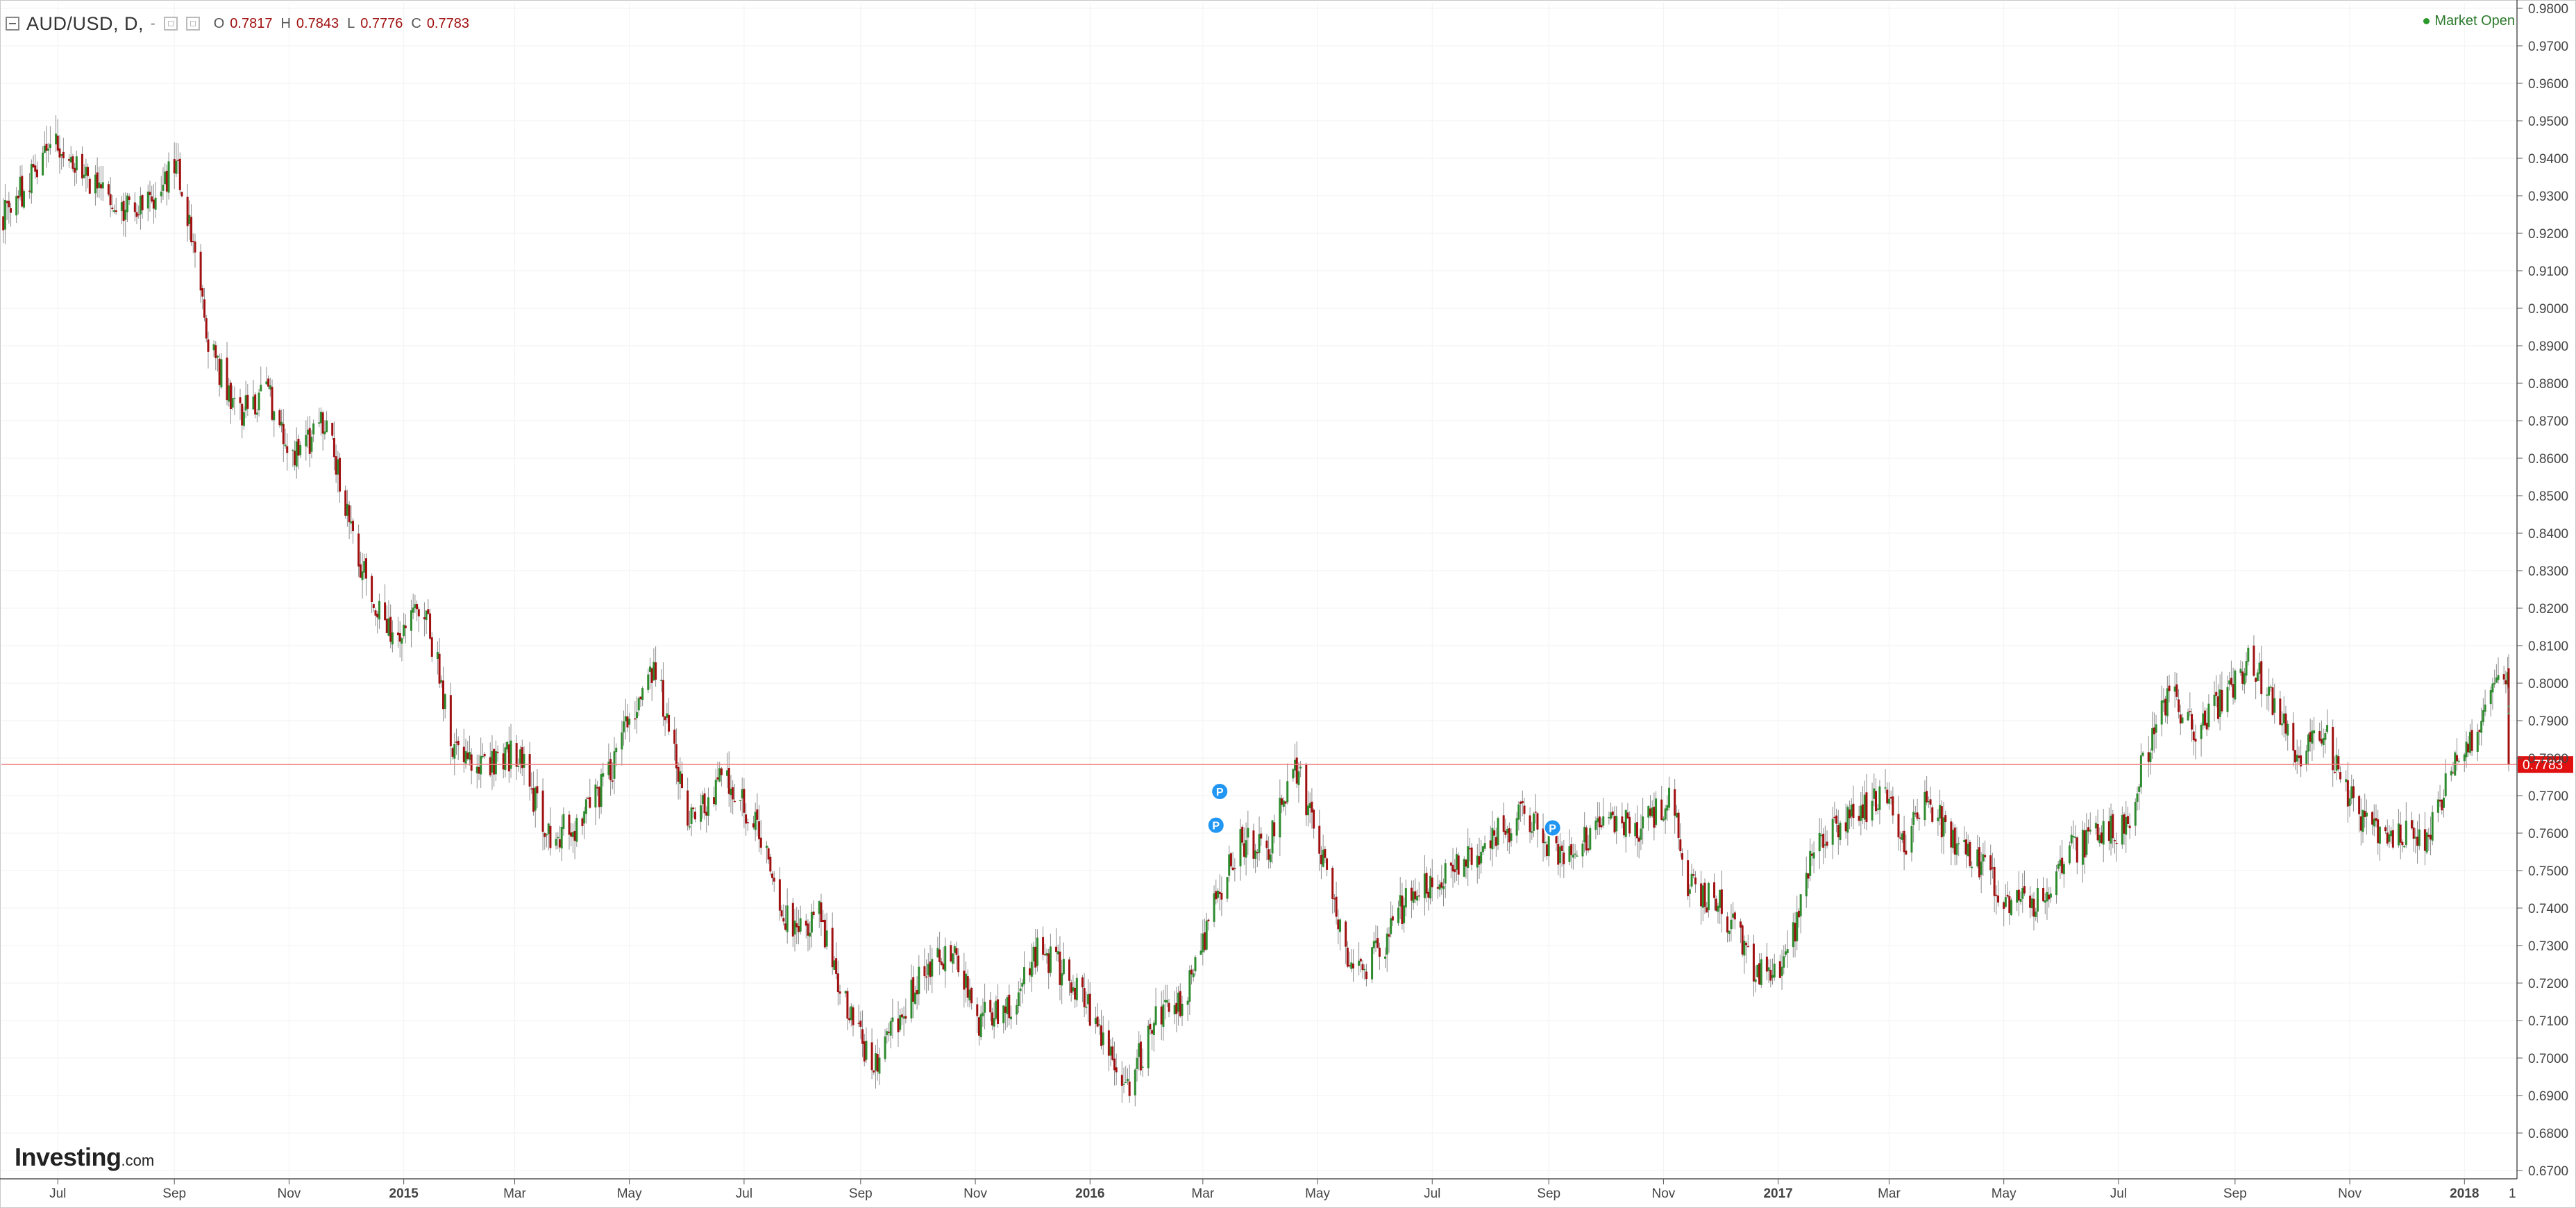  Describe the element at coordinates (2464, 1193) in the screenshot. I see `x-tick-label: 2018` at that location.